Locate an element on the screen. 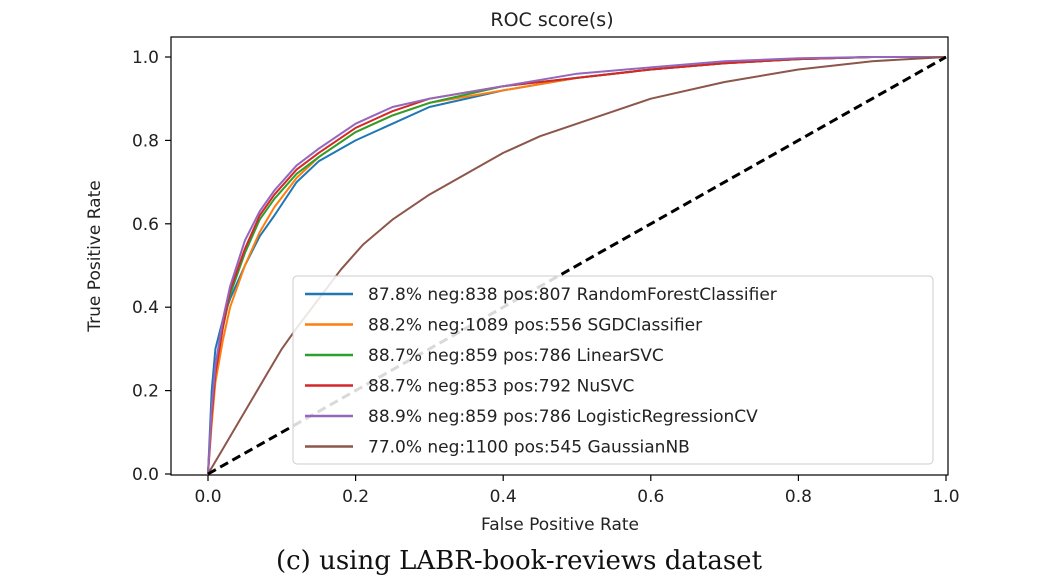 This screenshot has height=576, width=1038. y-axis-label: True Positive Rate is located at coordinates (95, 256).